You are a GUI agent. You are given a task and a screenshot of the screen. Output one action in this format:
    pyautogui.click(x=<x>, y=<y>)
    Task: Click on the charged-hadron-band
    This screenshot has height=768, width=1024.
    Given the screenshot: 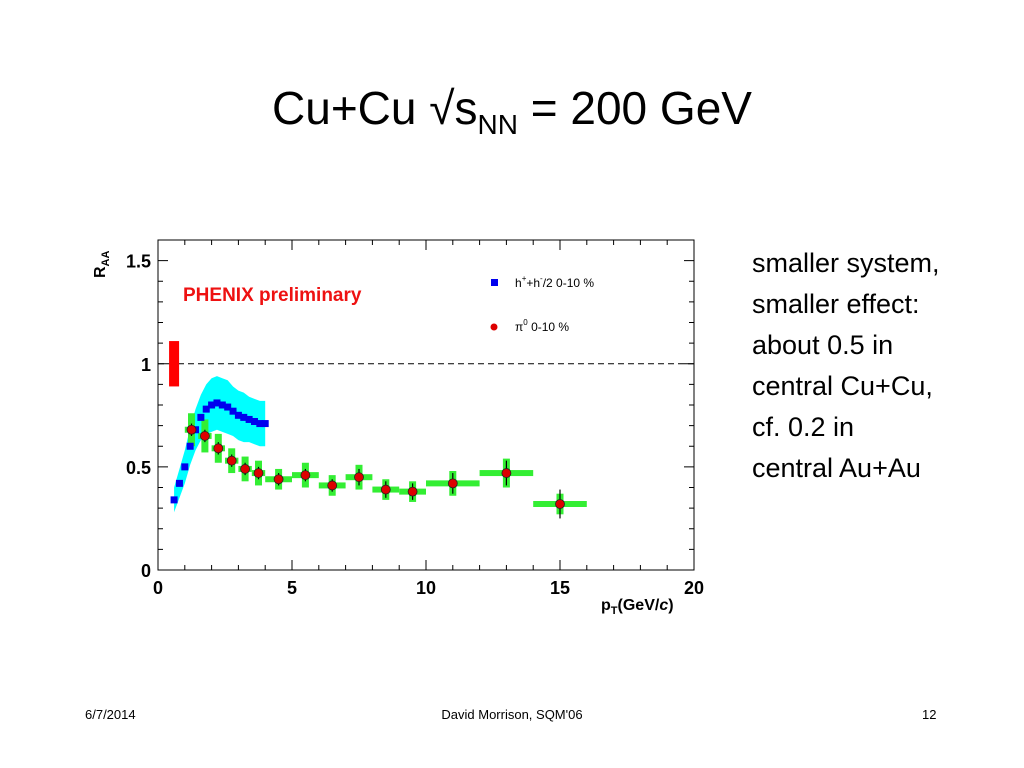 What is the action you would take?
    pyautogui.click(x=220, y=444)
    